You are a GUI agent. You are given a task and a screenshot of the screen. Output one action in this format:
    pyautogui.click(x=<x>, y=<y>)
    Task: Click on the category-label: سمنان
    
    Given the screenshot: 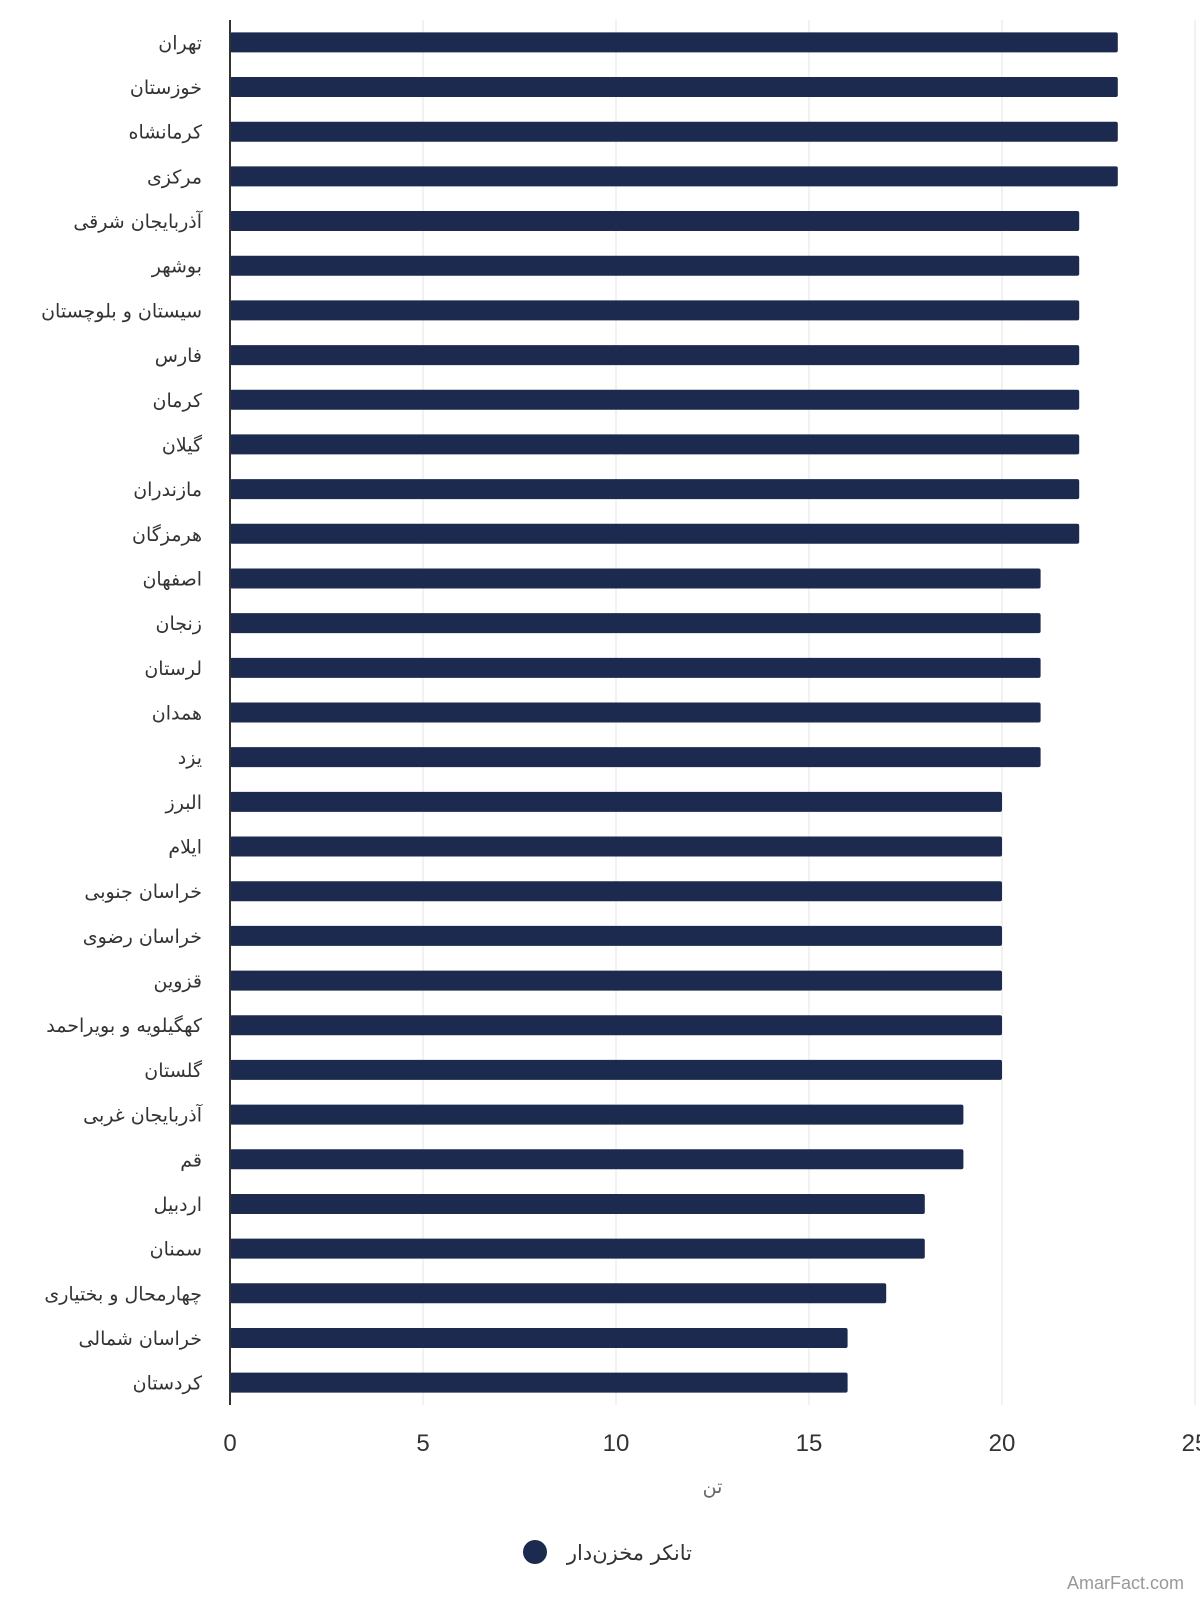 What is the action you would take?
    pyautogui.click(x=176, y=1250)
    